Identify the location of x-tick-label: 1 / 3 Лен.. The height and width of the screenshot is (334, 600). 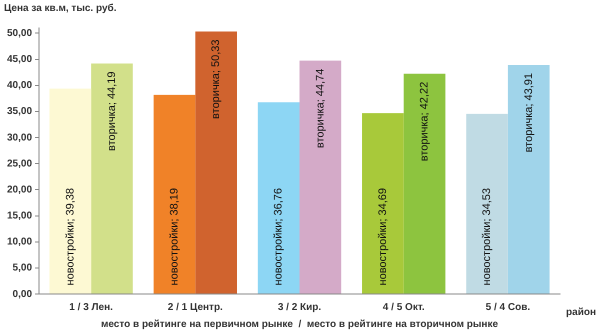
(91, 307).